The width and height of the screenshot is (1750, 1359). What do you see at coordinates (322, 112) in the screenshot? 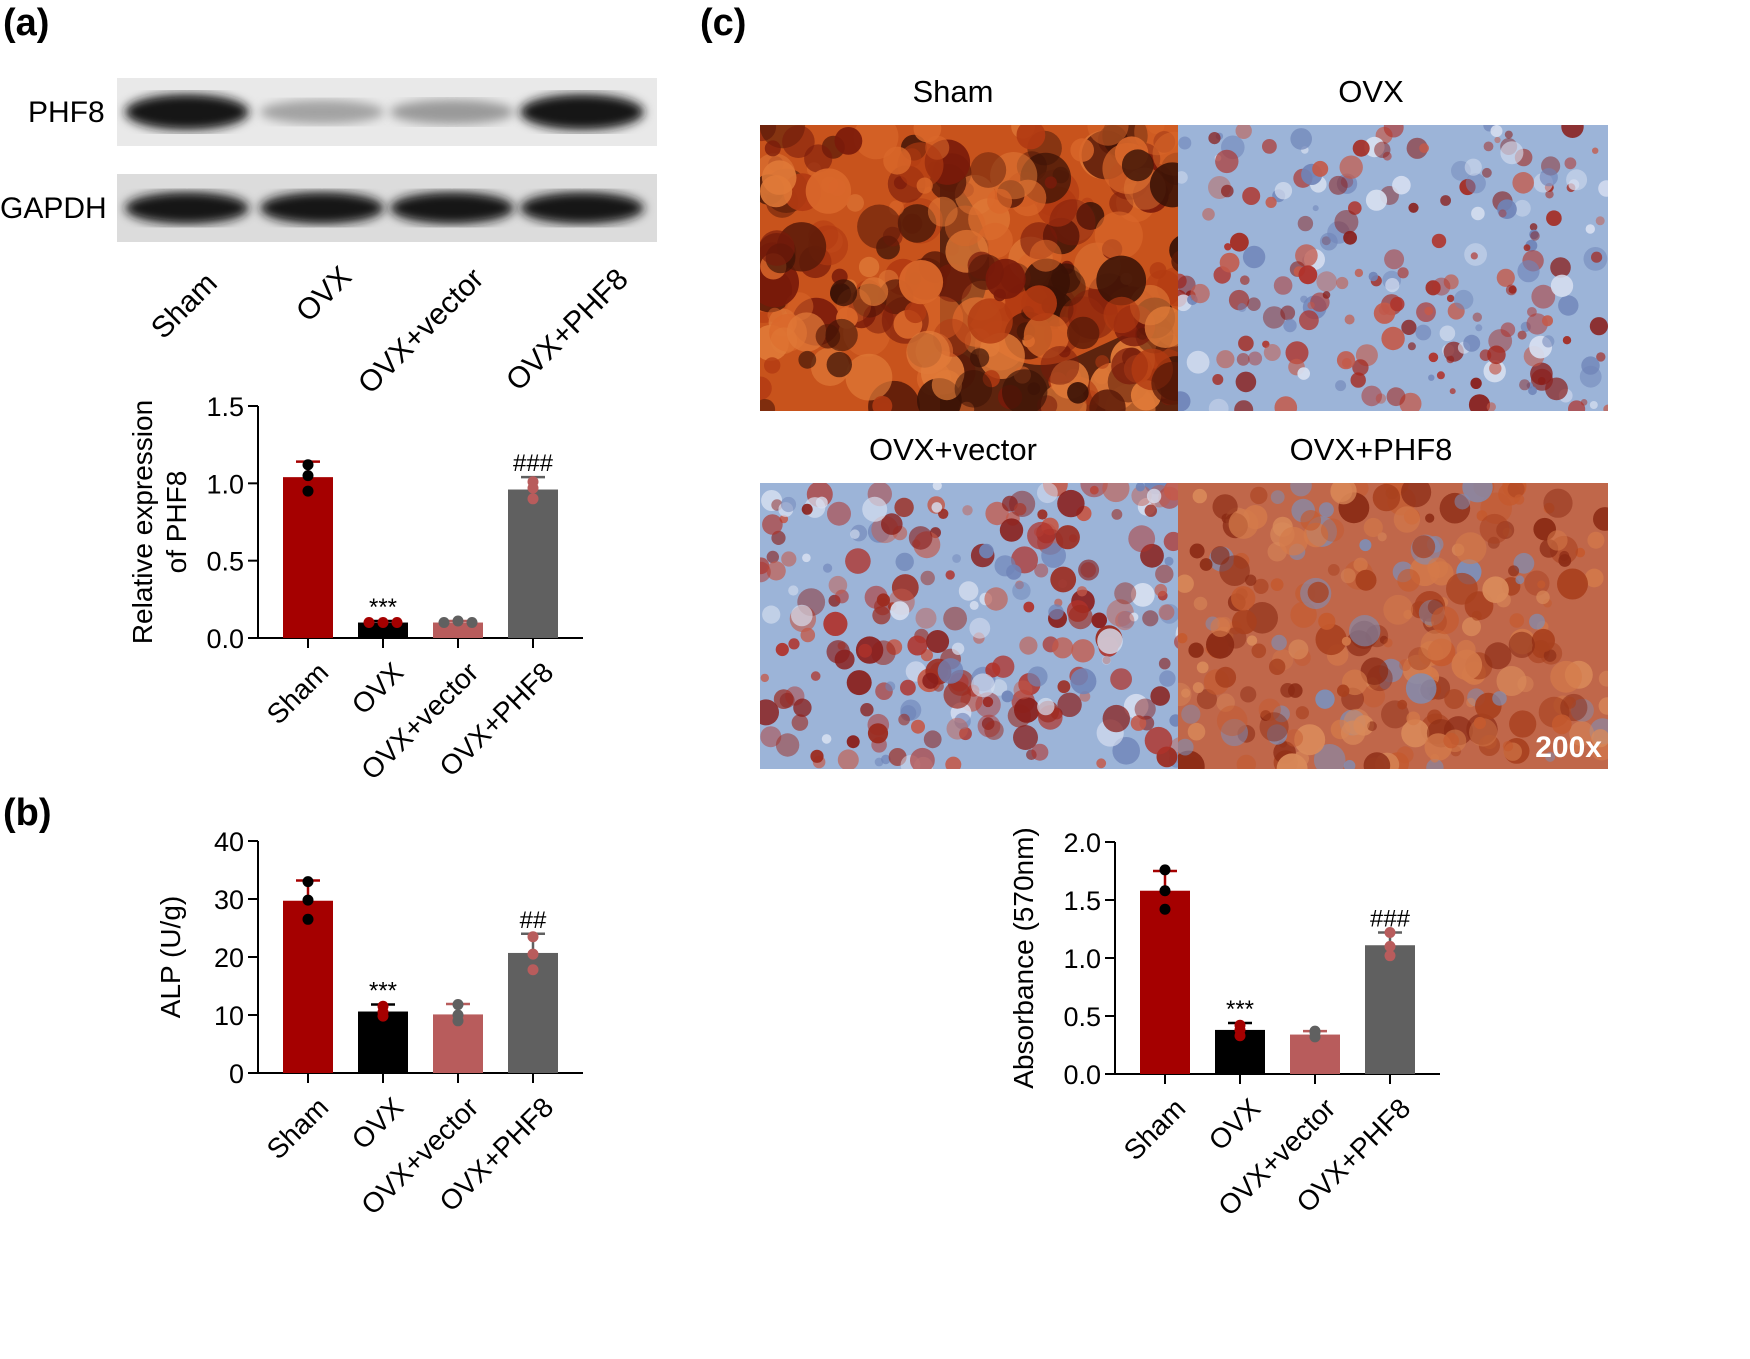
I see `blot-band-phf8` at bounding box center [322, 112].